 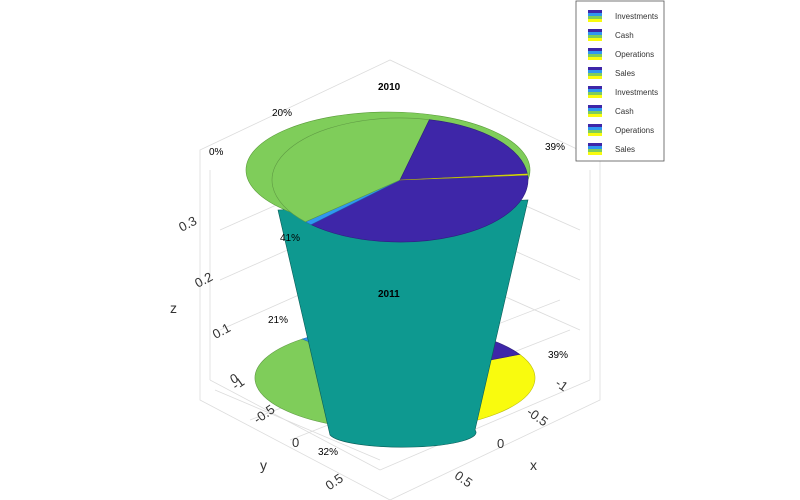 What do you see at coordinates (463, 150) in the screenshot?
I see `pie-slice-investments` at bounding box center [463, 150].